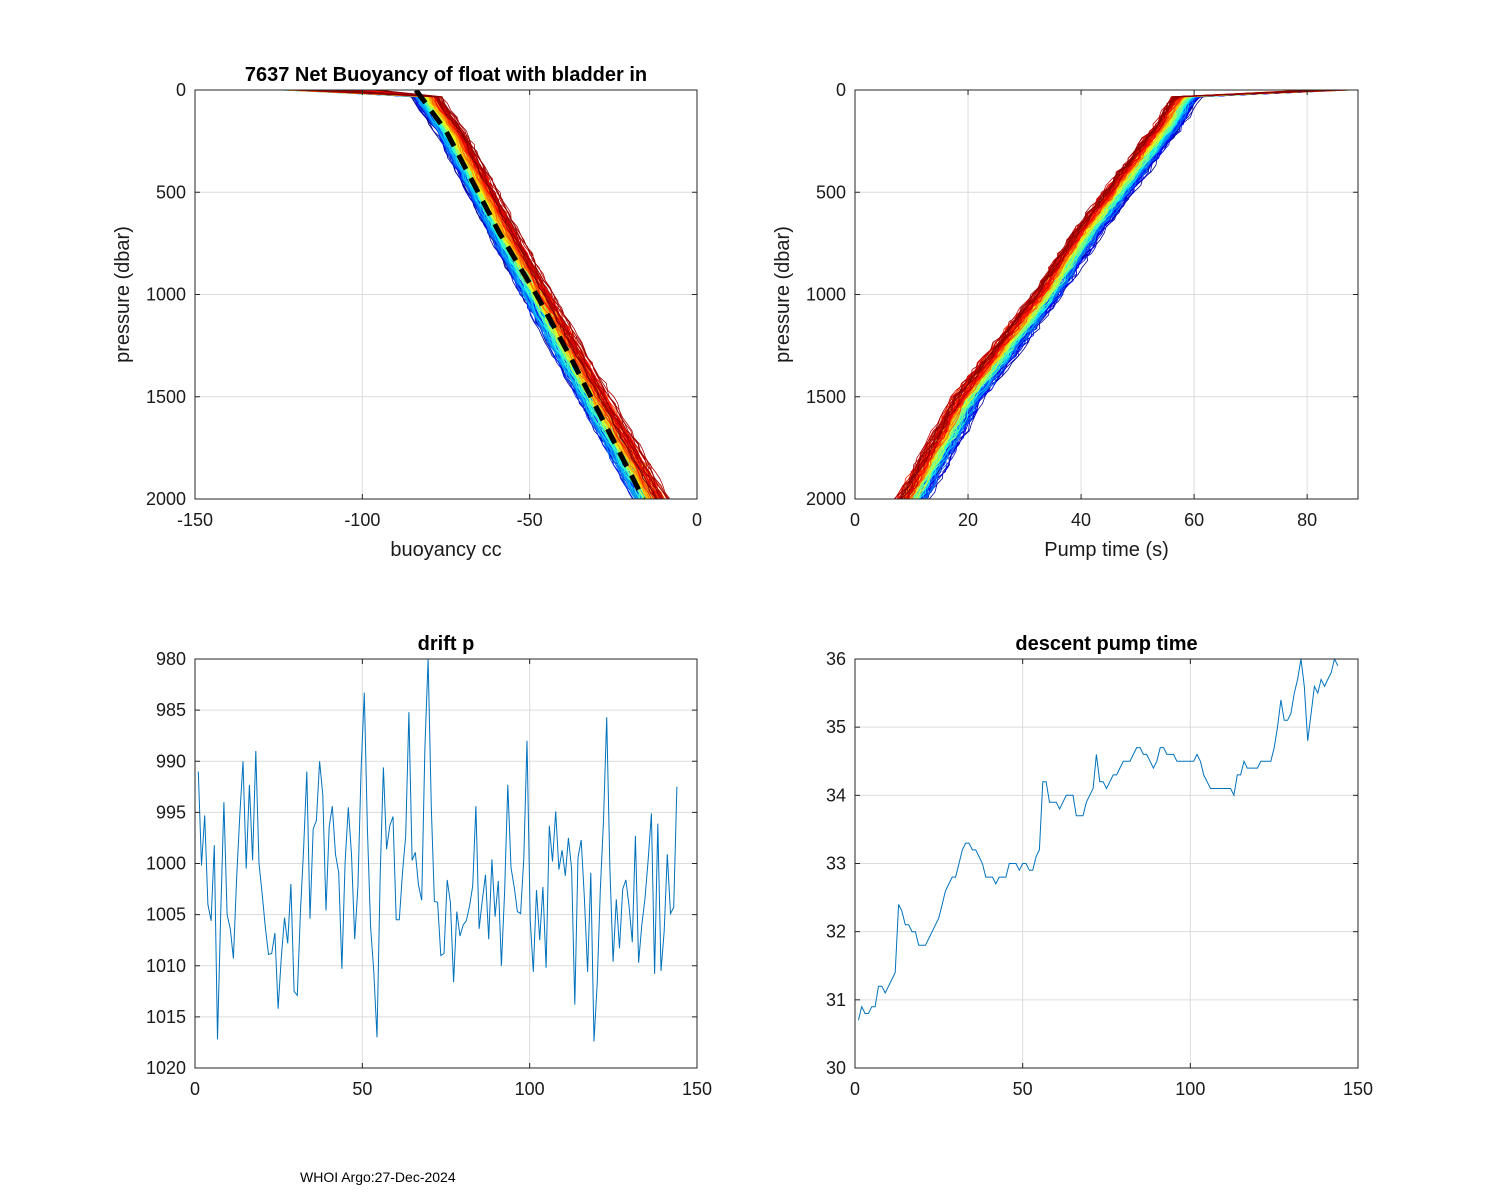 The width and height of the screenshot is (1500, 1200). I want to click on y-tick-label: 1005, so click(166, 915).